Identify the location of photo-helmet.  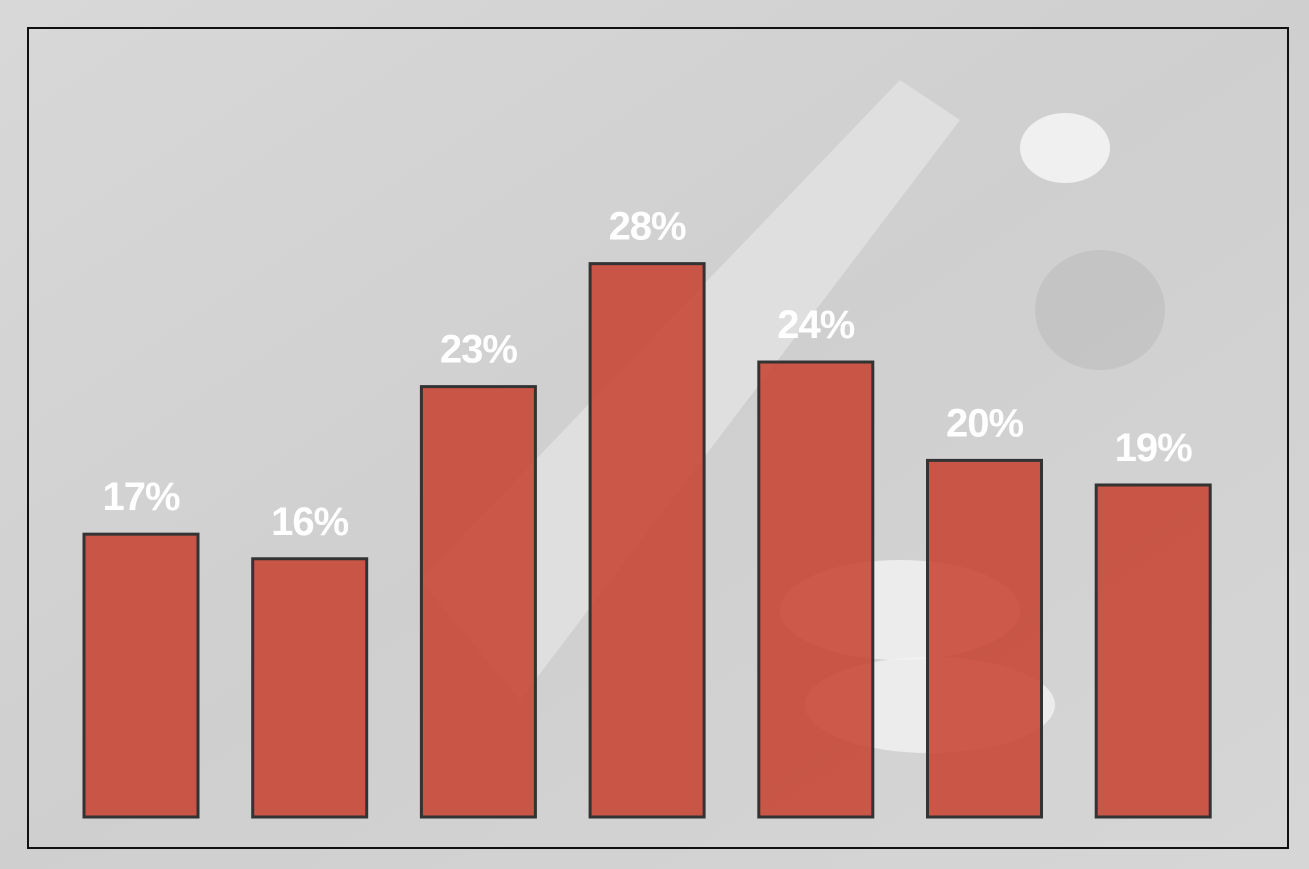
(1065, 148).